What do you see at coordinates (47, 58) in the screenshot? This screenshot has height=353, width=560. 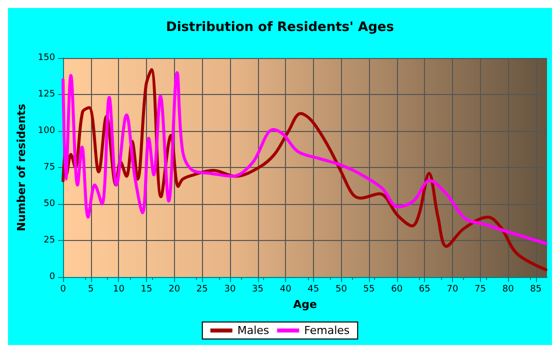 I see `y-tick-label: 150` at bounding box center [47, 58].